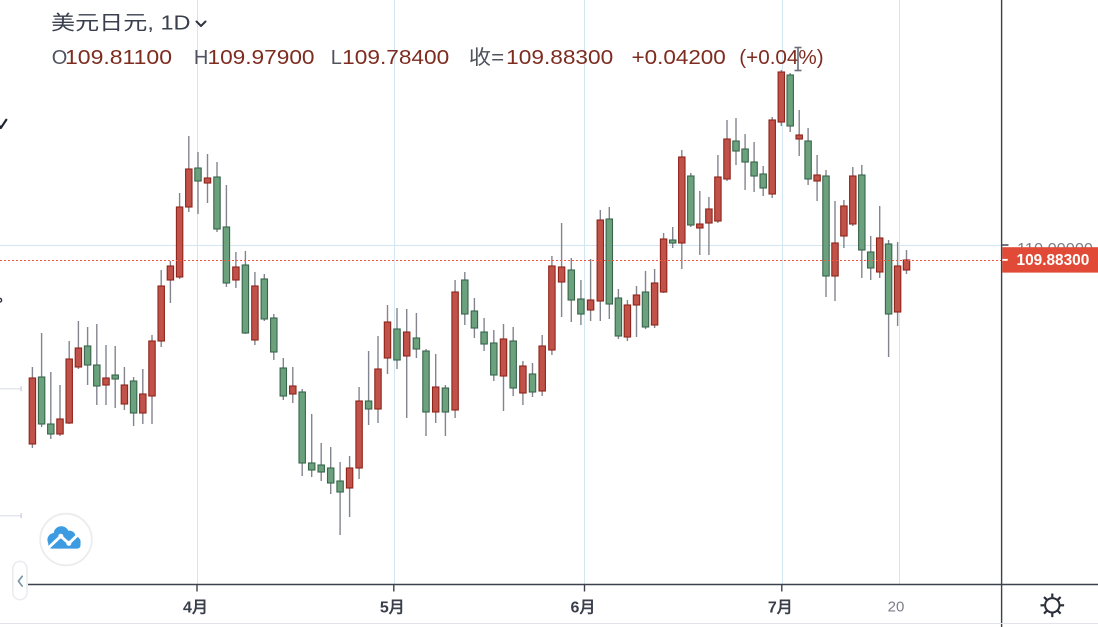  Describe the element at coordinates (780, 608) in the screenshot. I see `svg-text: 7月` at that location.